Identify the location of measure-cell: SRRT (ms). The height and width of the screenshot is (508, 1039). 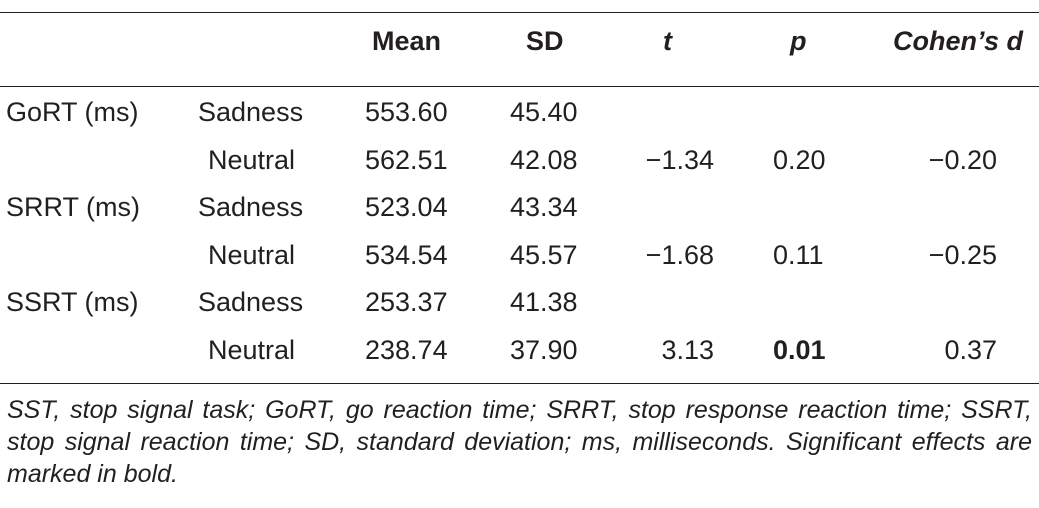
(73, 207).